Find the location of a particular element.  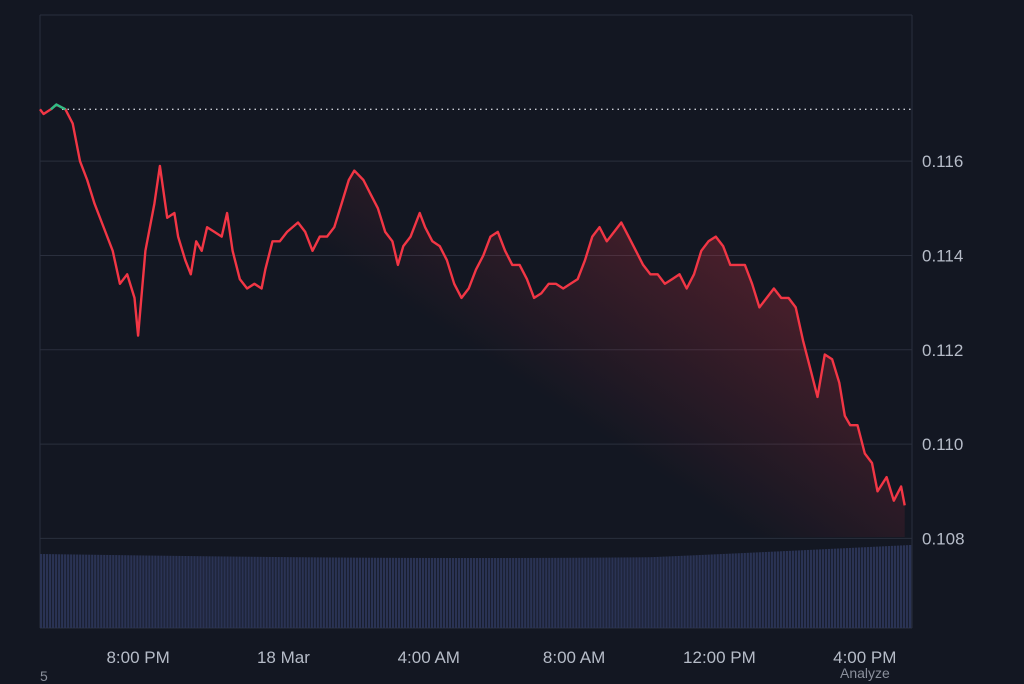

x-tick-label: 4:00 PM is located at coordinates (864, 657).